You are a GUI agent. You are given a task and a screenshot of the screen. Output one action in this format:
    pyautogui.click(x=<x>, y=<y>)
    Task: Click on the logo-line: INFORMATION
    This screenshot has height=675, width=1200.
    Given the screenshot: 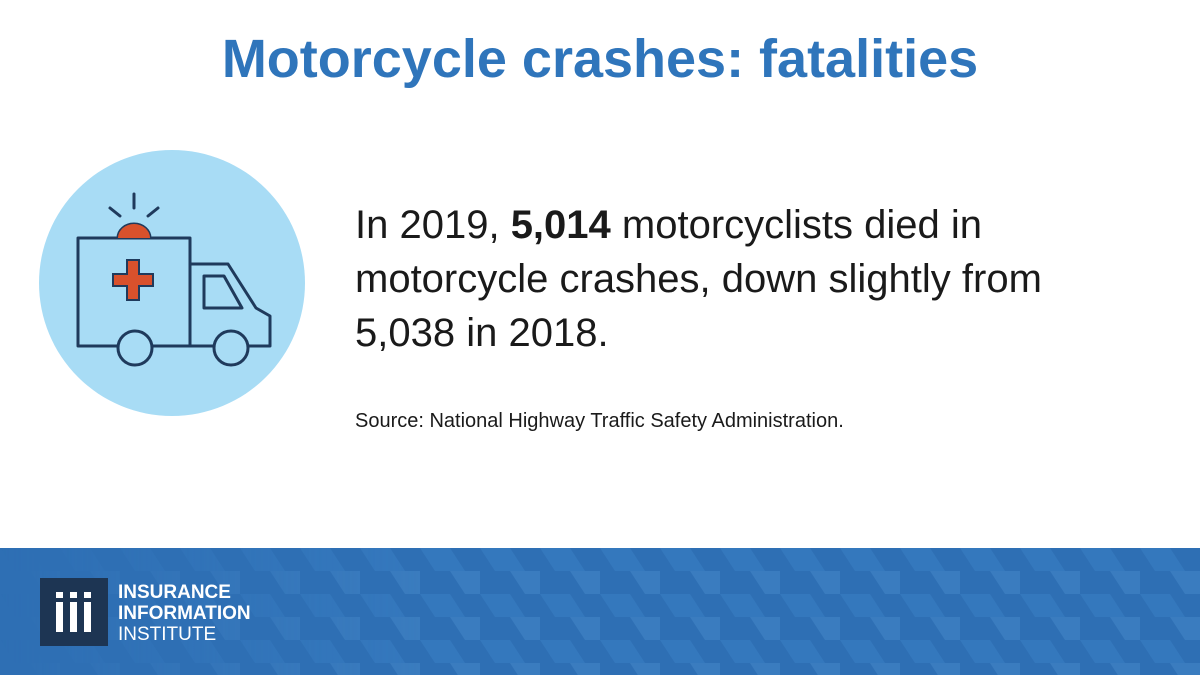 What is the action you would take?
    pyautogui.click(x=184, y=613)
    